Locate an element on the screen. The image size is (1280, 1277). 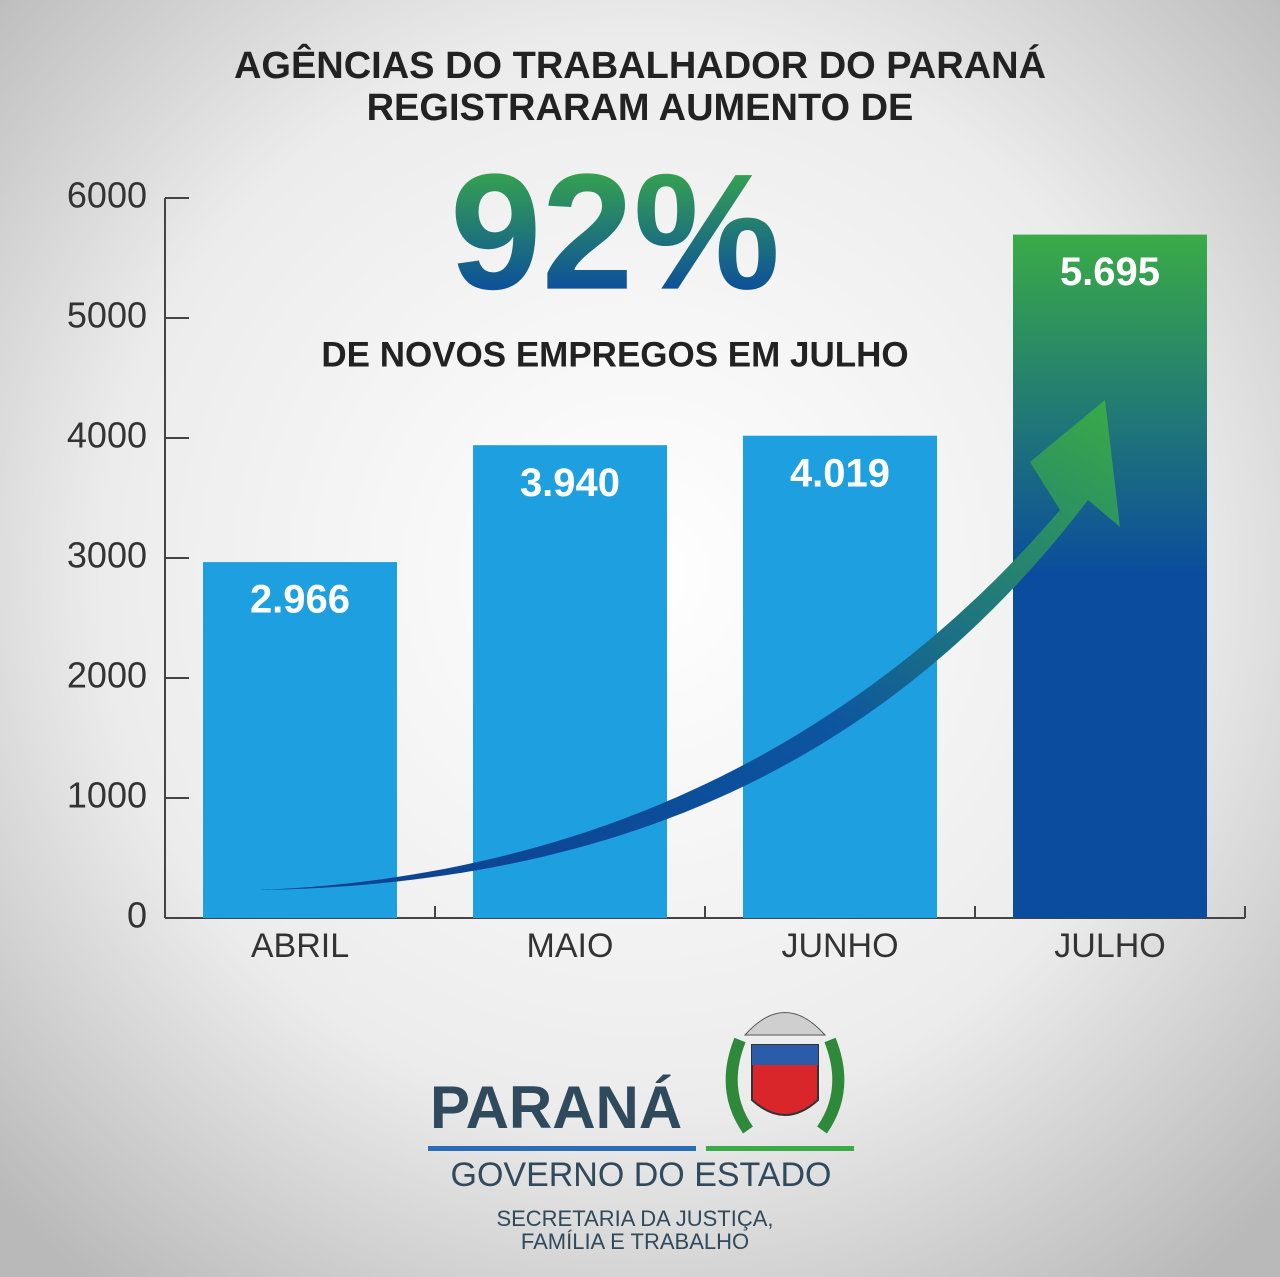
y-tick-label: 2000 is located at coordinates (107, 675).